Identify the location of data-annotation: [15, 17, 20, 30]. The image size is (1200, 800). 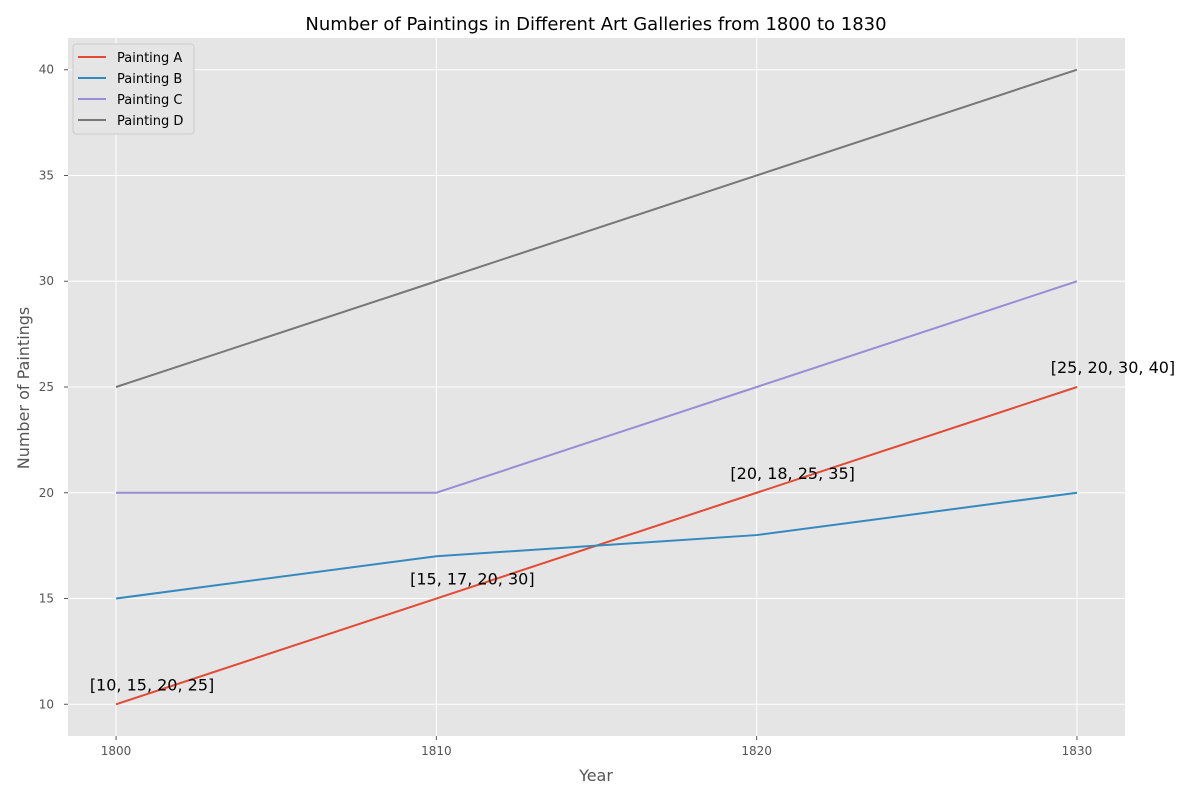
(472, 579).